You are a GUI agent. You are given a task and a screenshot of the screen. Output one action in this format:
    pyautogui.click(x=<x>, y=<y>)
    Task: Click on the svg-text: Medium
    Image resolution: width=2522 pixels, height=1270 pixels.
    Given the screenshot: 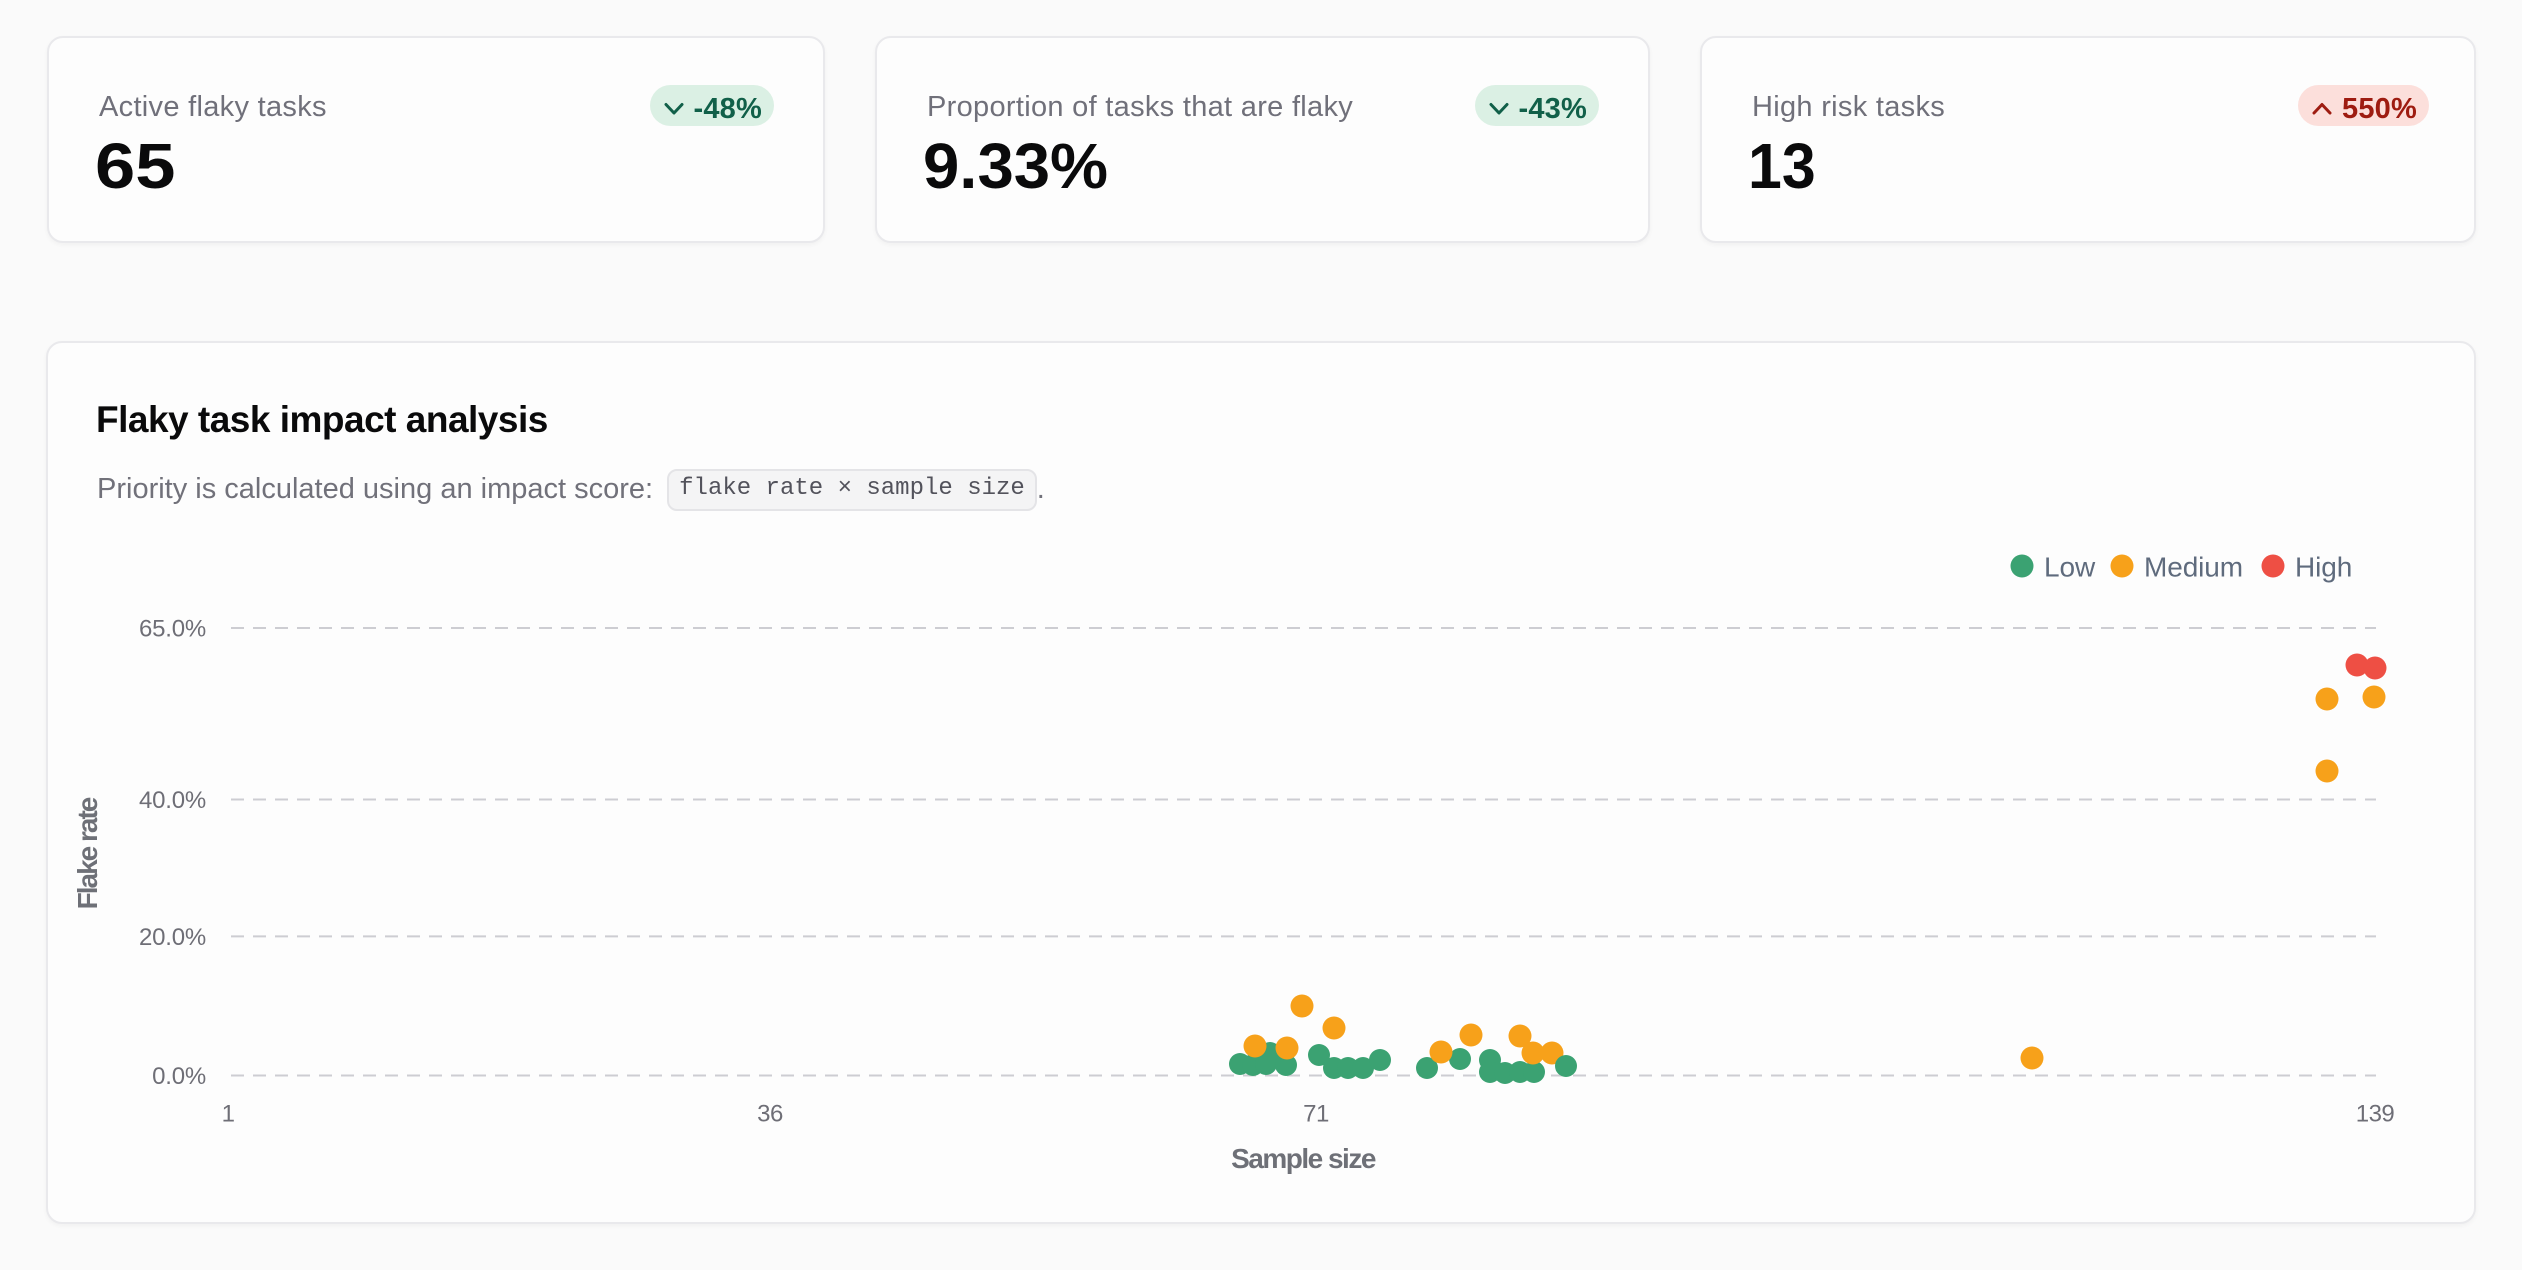 What is the action you would take?
    pyautogui.click(x=2193, y=567)
    